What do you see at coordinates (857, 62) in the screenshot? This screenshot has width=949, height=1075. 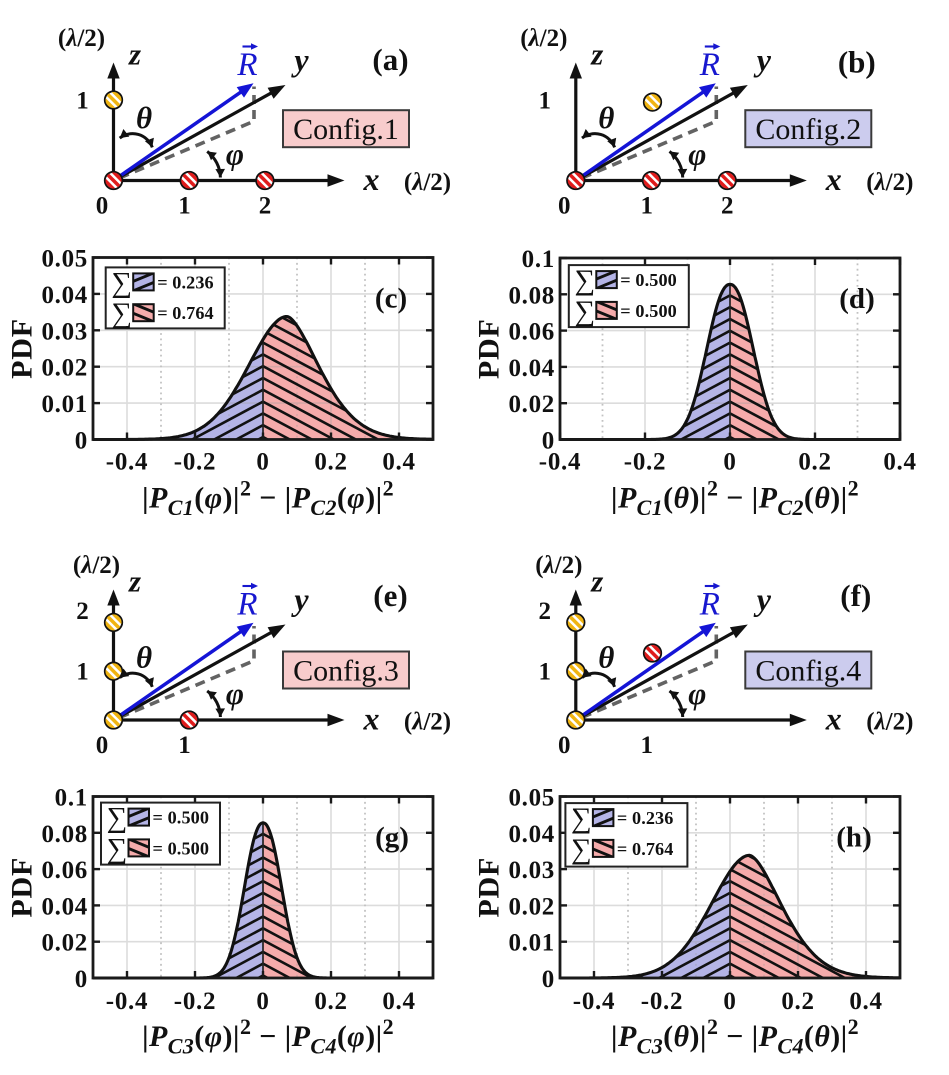 I see `svg-text: (b)` at bounding box center [857, 62].